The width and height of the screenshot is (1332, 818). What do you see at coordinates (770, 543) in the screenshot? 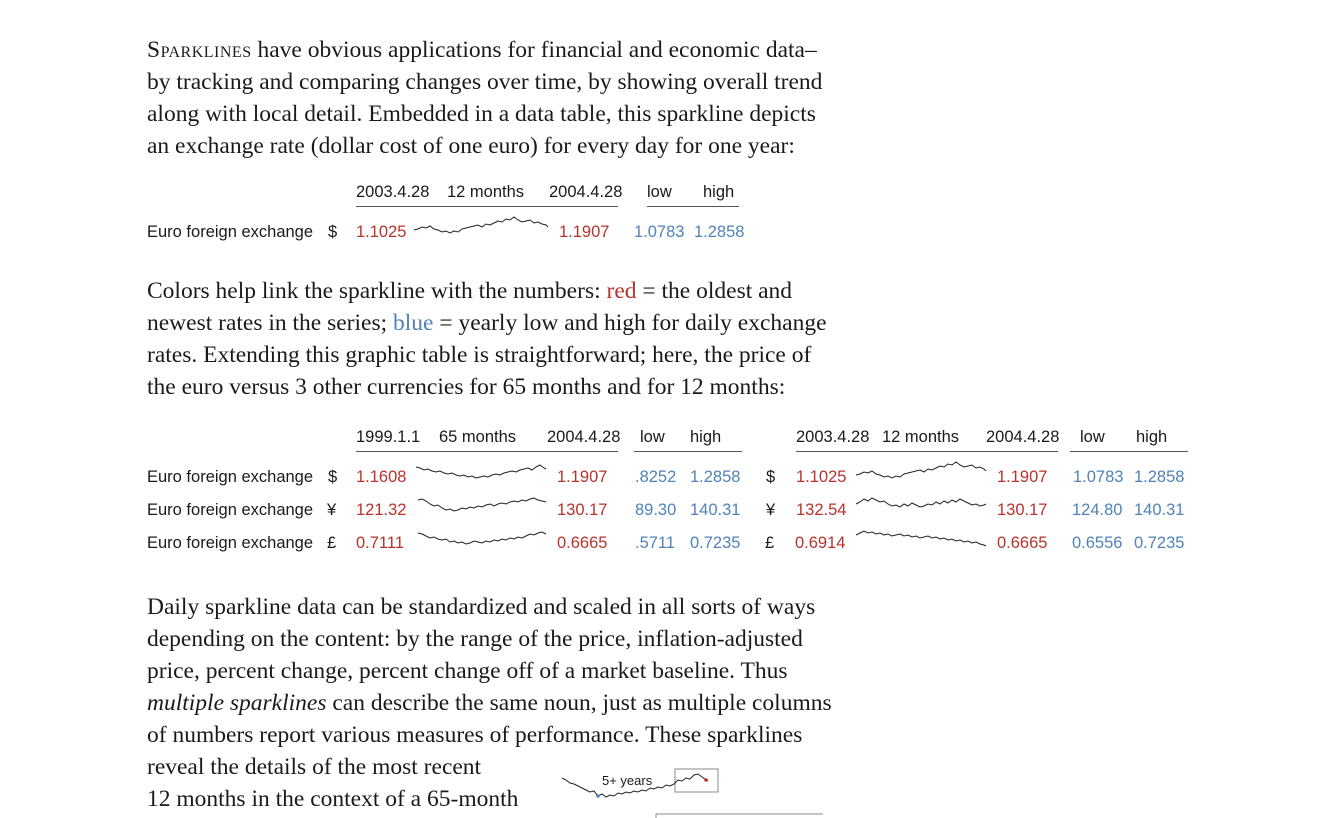
I see `t2-row3-right-symbol: £` at bounding box center [770, 543].